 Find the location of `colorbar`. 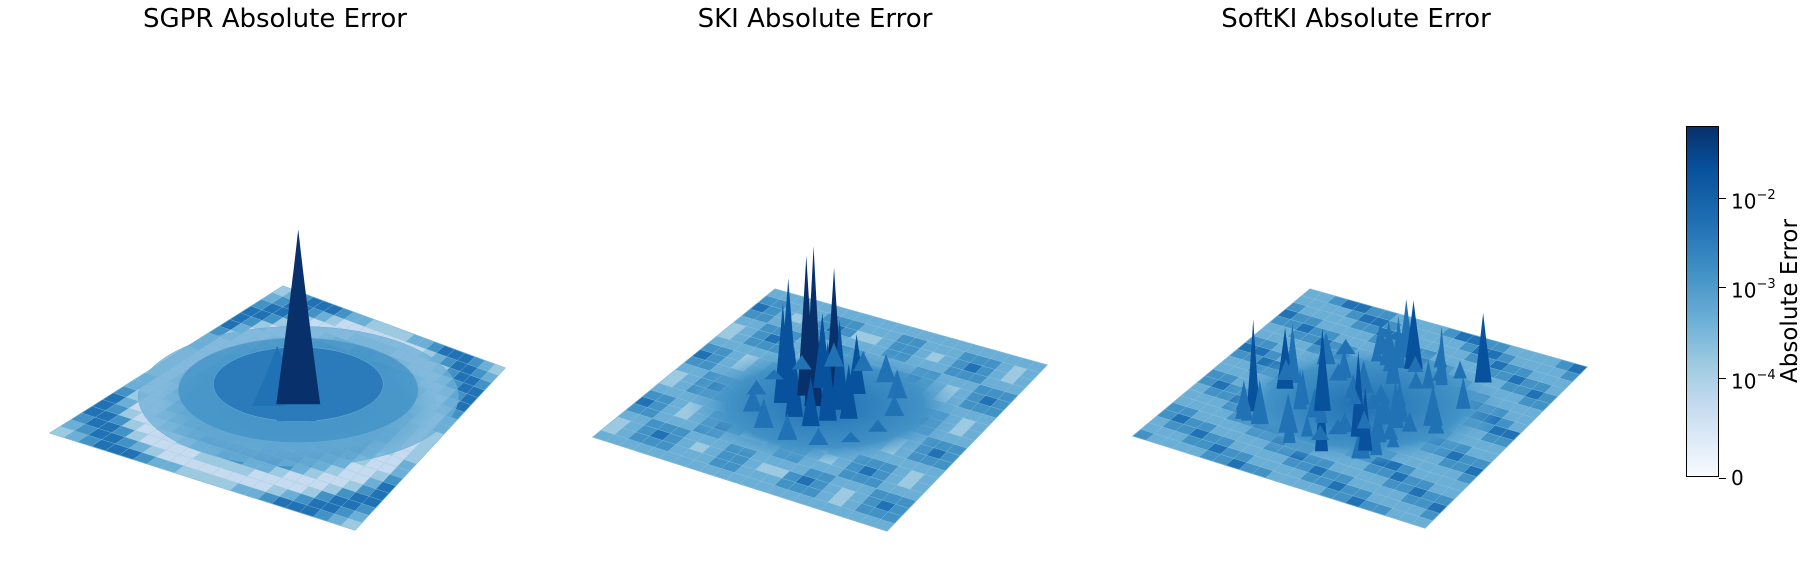

colorbar is located at coordinates (1702, 301).